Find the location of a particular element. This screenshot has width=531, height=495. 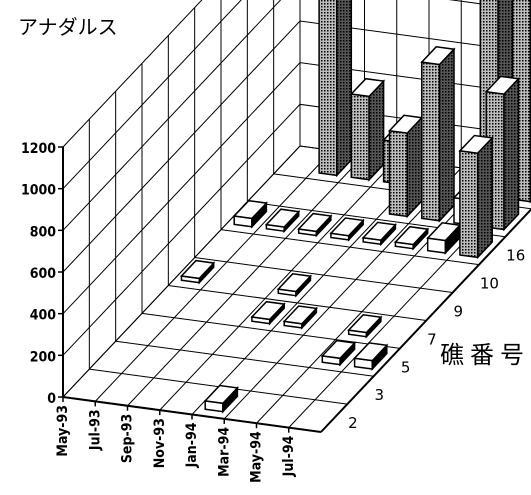

z-tick-label: 2 is located at coordinates (353, 423).